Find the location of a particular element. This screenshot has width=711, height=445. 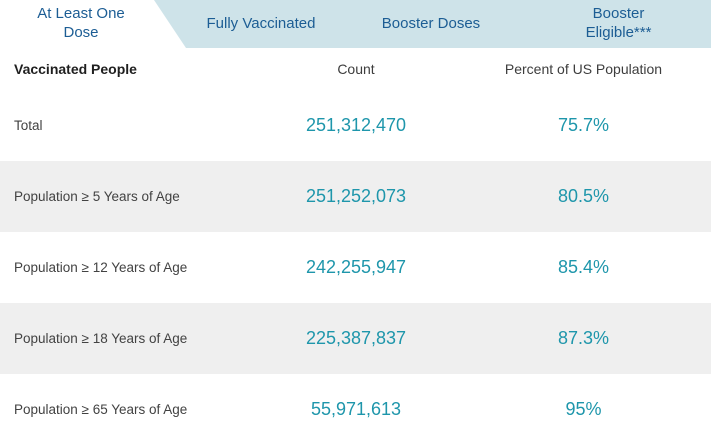

tab-label: Booster Eligible*** is located at coordinates (618, 23).